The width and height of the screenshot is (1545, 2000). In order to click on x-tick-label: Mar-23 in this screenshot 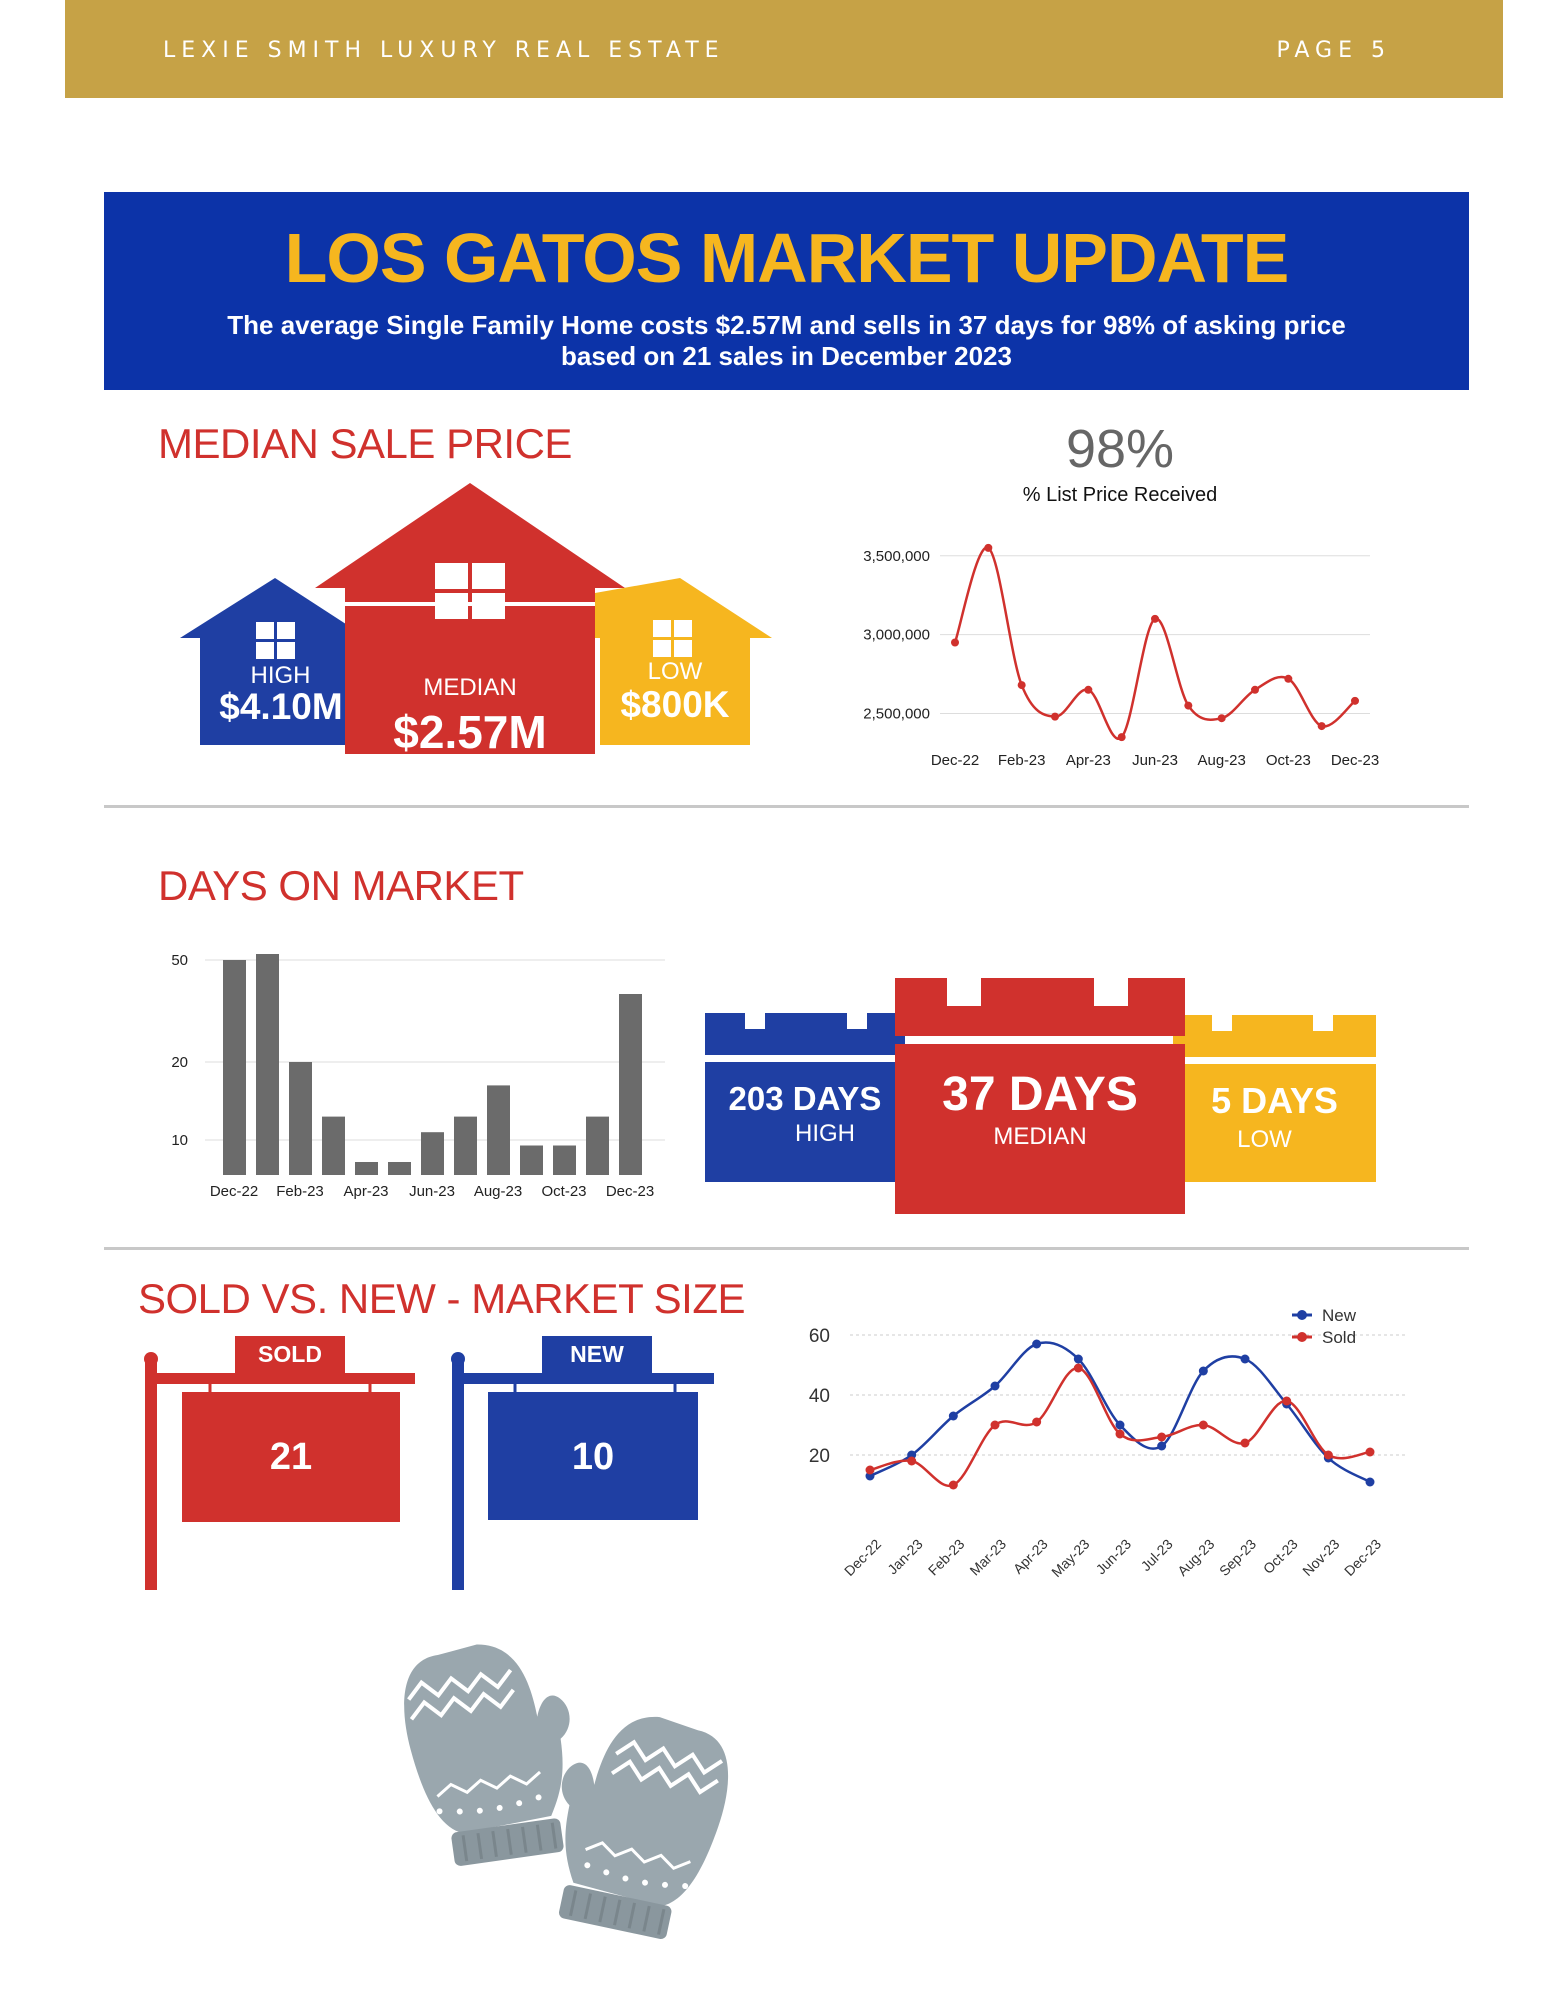, I will do `click(987, 1557)`.